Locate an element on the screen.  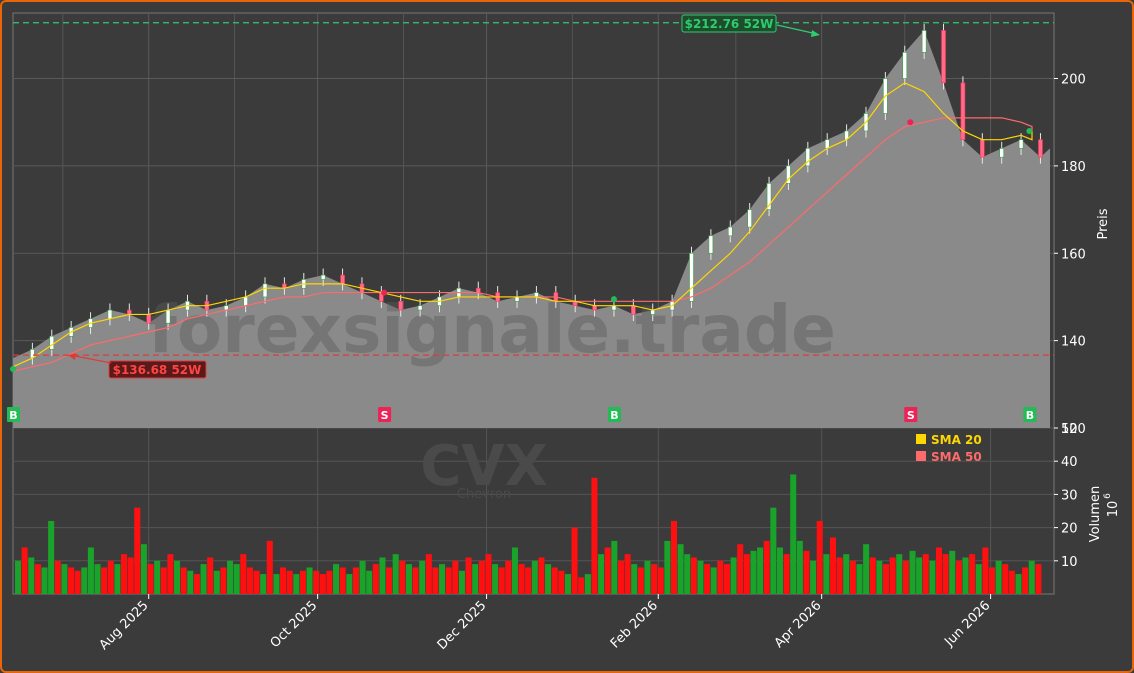
volume-tick-label: 20 is located at coordinates (1069, 529).